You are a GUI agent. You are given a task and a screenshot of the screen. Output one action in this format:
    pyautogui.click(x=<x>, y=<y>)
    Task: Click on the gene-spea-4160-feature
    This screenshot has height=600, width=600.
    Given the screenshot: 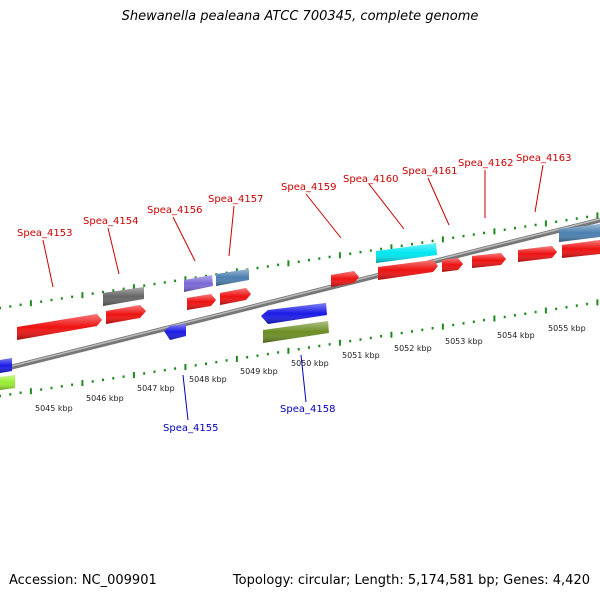 What is the action you would take?
    pyautogui.click(x=406, y=253)
    